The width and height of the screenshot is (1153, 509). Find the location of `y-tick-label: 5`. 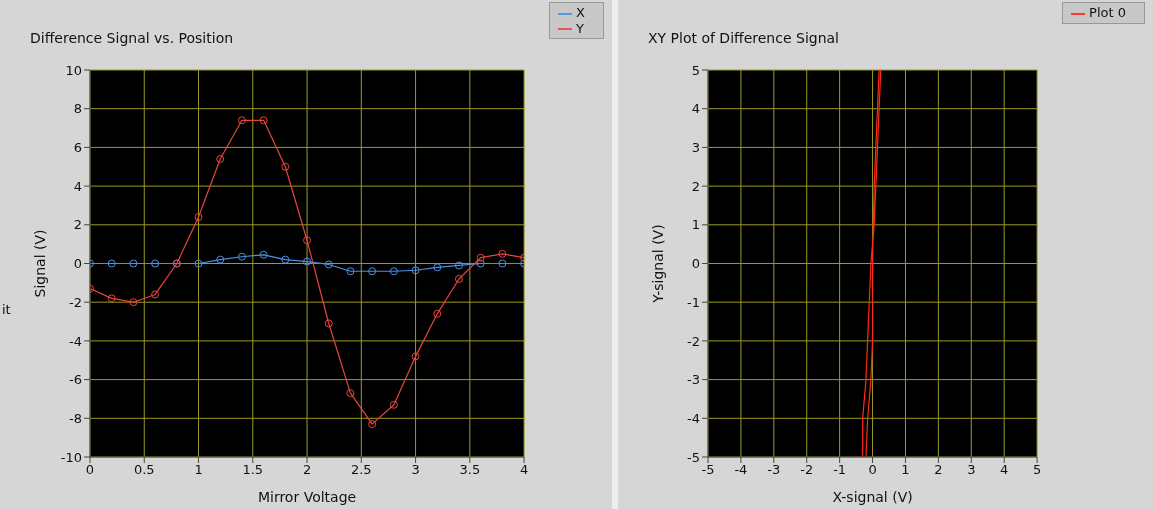

y-tick-label: 5 is located at coordinates (695, 70).